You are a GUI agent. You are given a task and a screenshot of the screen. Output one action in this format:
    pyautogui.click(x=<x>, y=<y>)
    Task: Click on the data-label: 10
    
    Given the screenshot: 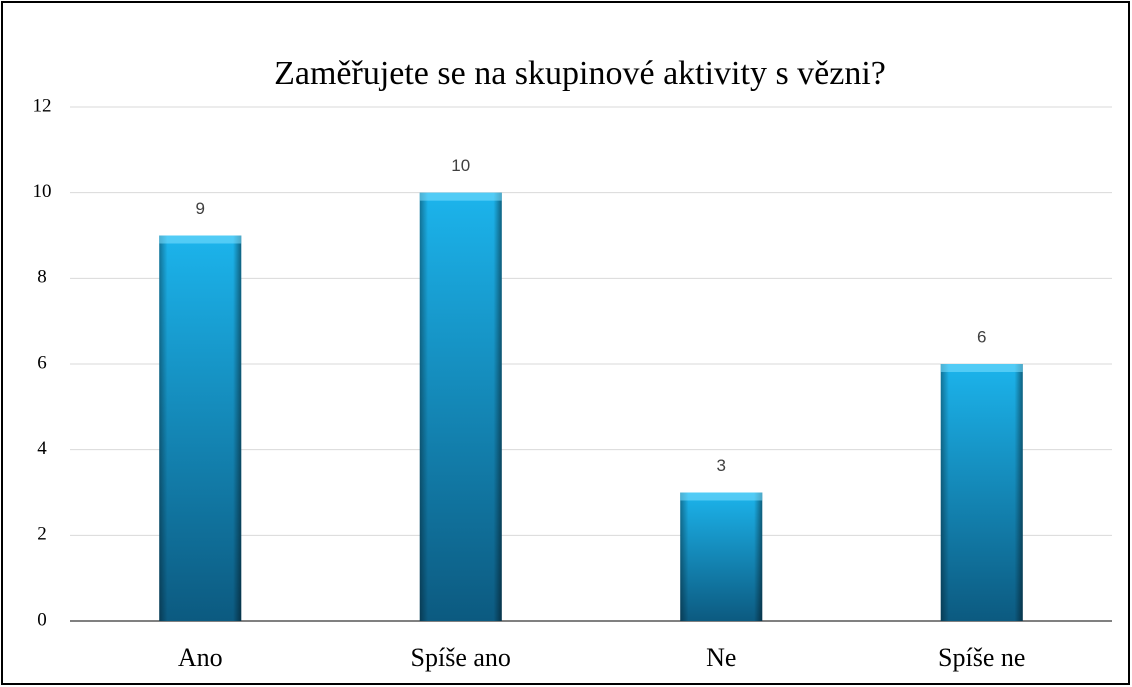 What is the action you would take?
    pyautogui.click(x=460, y=165)
    